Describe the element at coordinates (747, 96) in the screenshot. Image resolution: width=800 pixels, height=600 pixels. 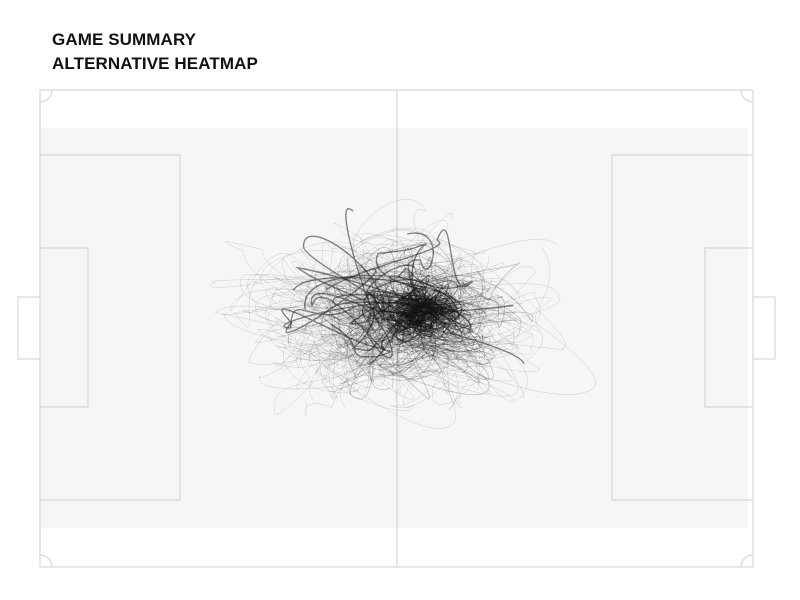
I see `corner-arc-top-right` at that location.